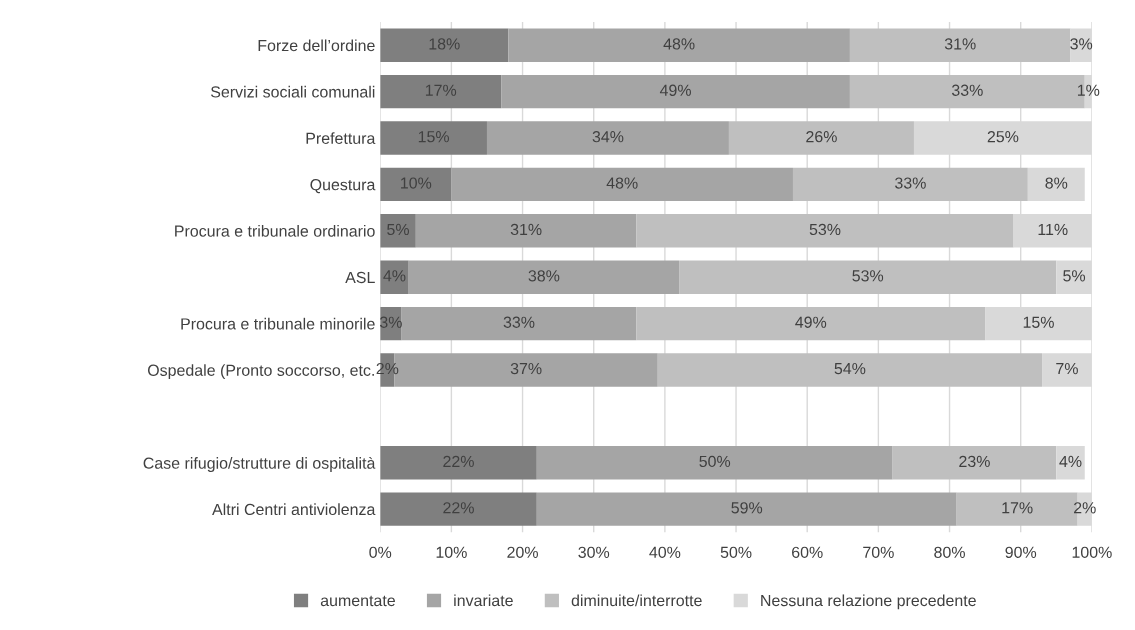 The image size is (1135, 630). Describe the element at coordinates (868, 602) in the screenshot. I see `legend-label: Nessuna relazione precedente` at that location.